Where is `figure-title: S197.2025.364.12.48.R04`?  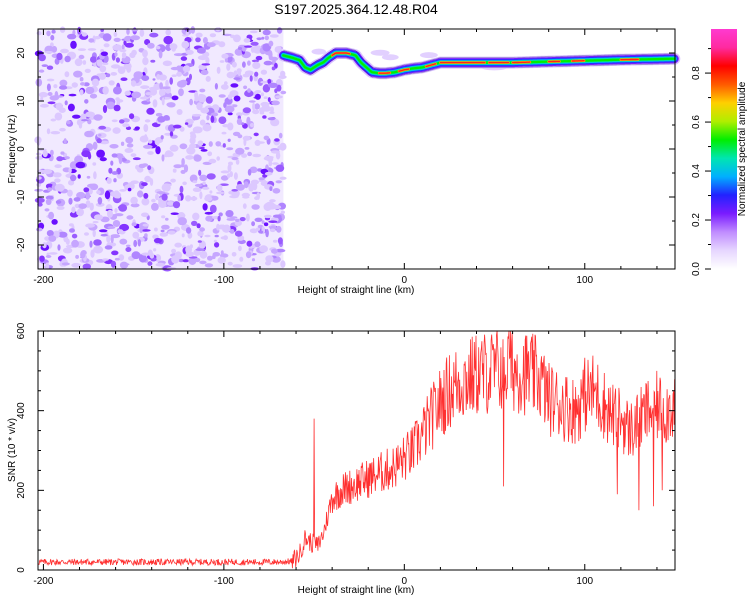
figure-title: S197.2025.364.12.48.R04 is located at coordinates (356, 9).